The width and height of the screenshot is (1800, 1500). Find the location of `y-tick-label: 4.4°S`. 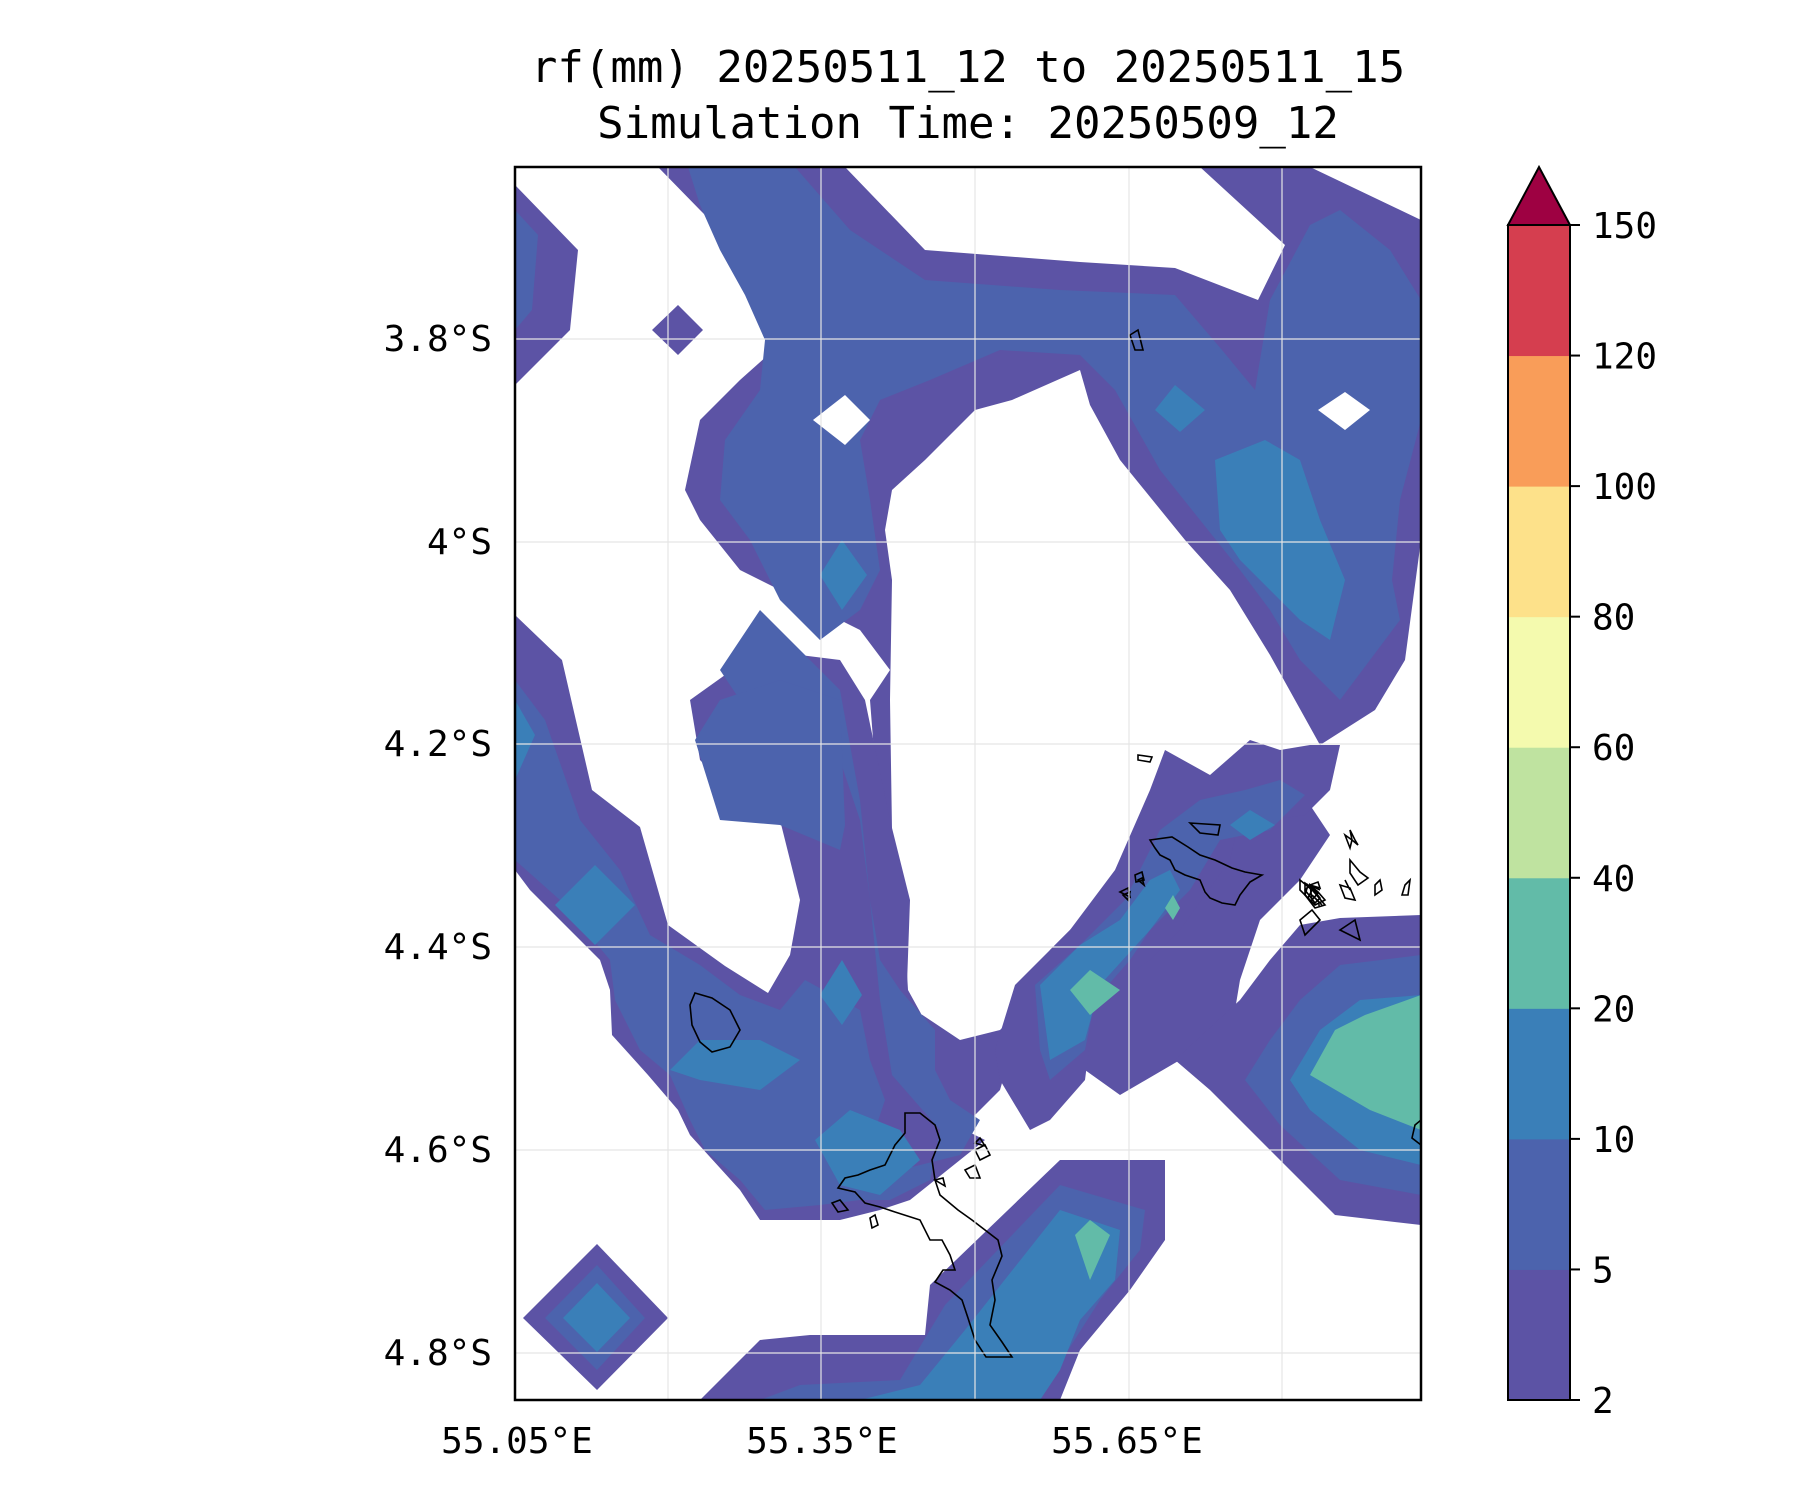

y-tick-label: 4.4°S is located at coordinates (438, 947).